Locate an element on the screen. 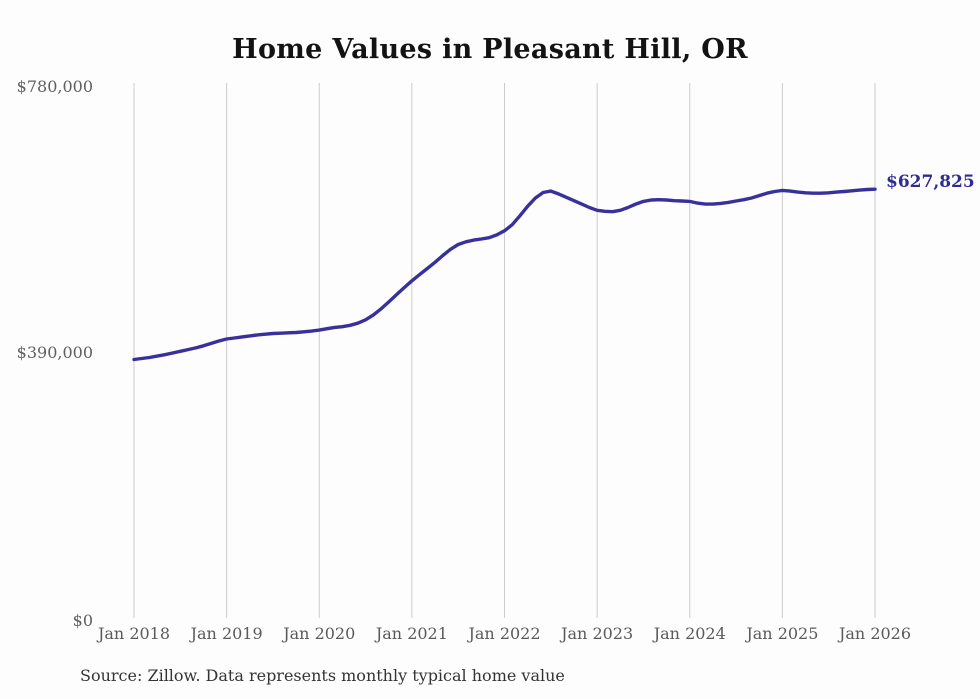  x-axis-label: Jan 2024 is located at coordinates (689, 633).